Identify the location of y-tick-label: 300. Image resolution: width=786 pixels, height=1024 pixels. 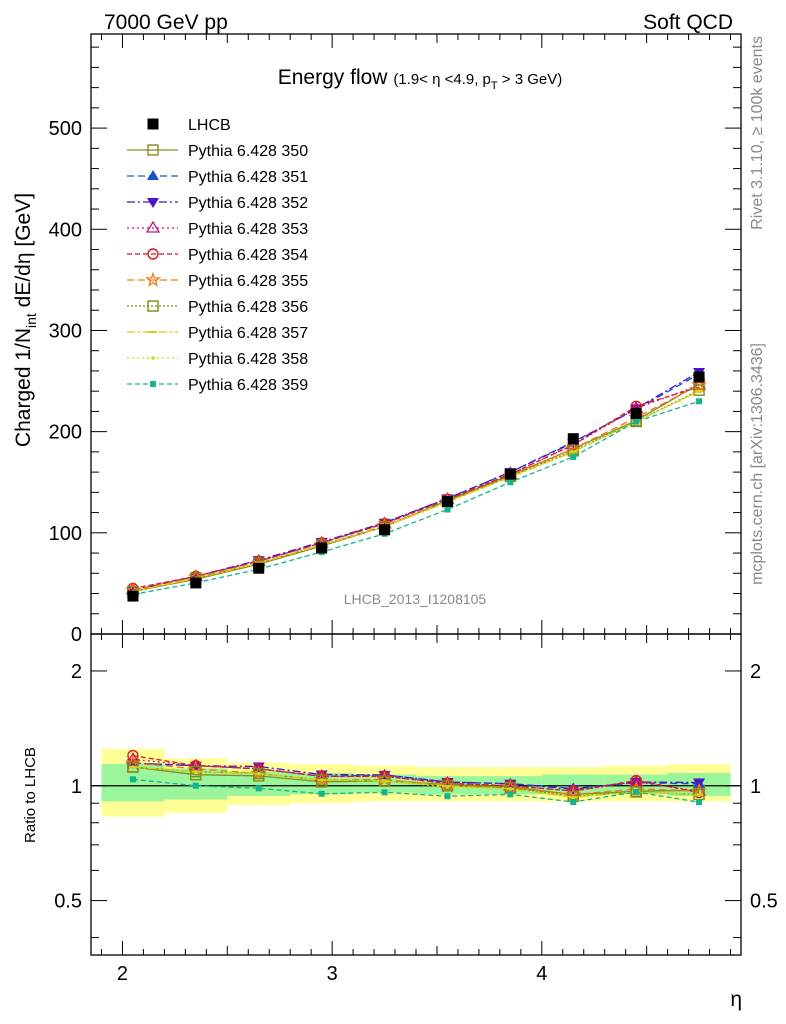
(65, 331).